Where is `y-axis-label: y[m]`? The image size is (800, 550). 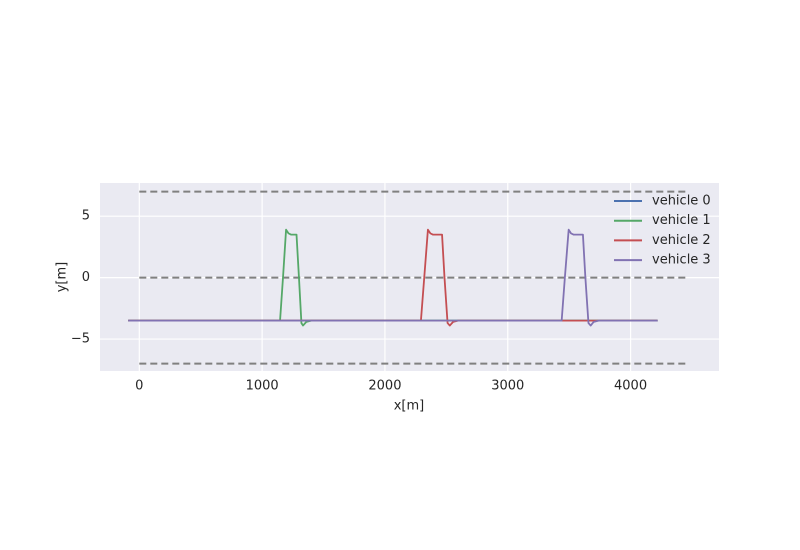 y-axis-label: y[m] is located at coordinates (62, 277).